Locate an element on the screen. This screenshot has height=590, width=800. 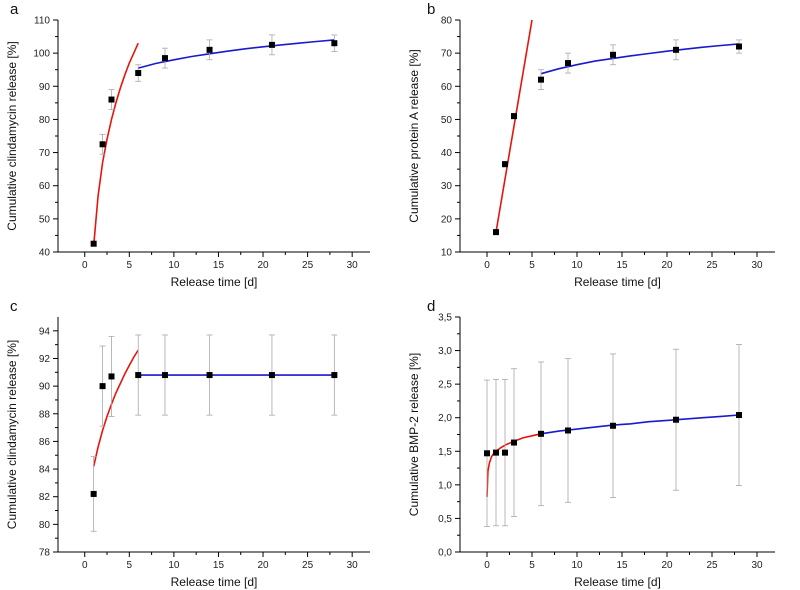
y-tick-label: 70 is located at coordinates (447, 54).